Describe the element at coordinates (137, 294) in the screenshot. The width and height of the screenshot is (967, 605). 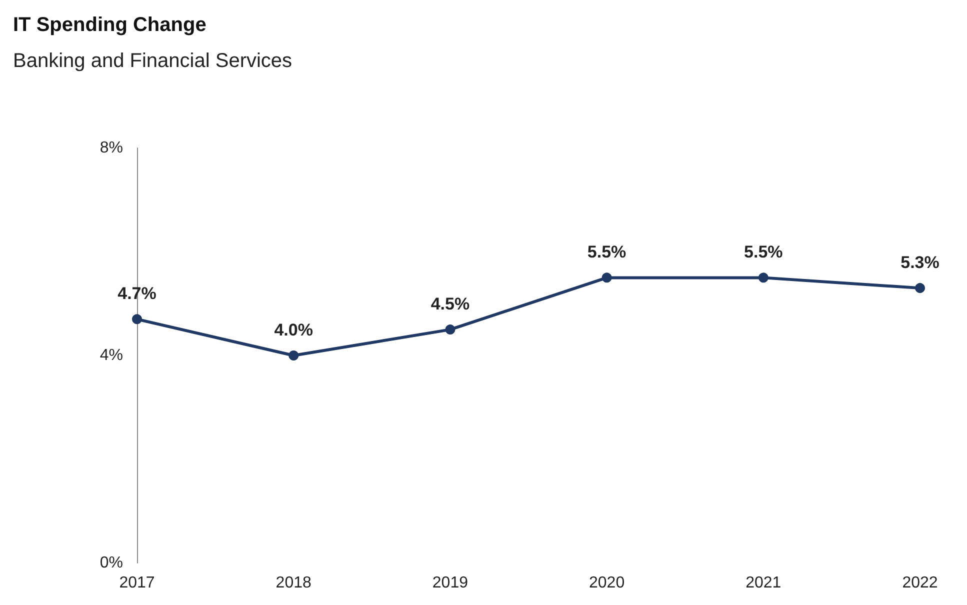
I see `data-label: 4.7%` at that location.